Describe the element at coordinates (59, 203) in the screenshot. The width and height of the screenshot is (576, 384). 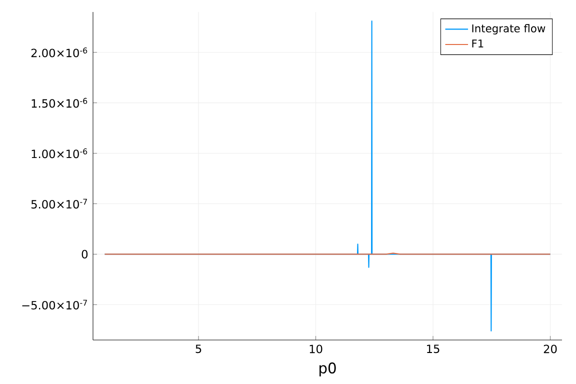
I see `y-tick-label: 5.00×10$^{-7}$` at that location.